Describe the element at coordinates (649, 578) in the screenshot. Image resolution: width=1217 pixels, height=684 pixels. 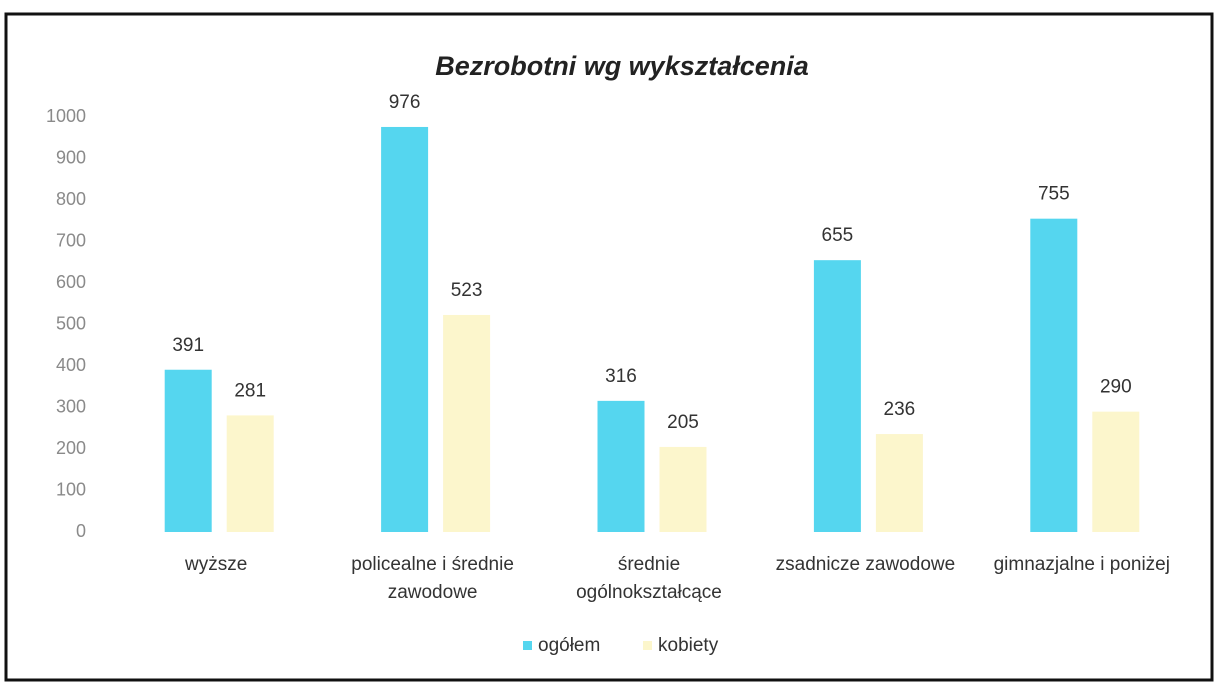
I see `x-tick-label: średnie ogólnokształcące` at that location.